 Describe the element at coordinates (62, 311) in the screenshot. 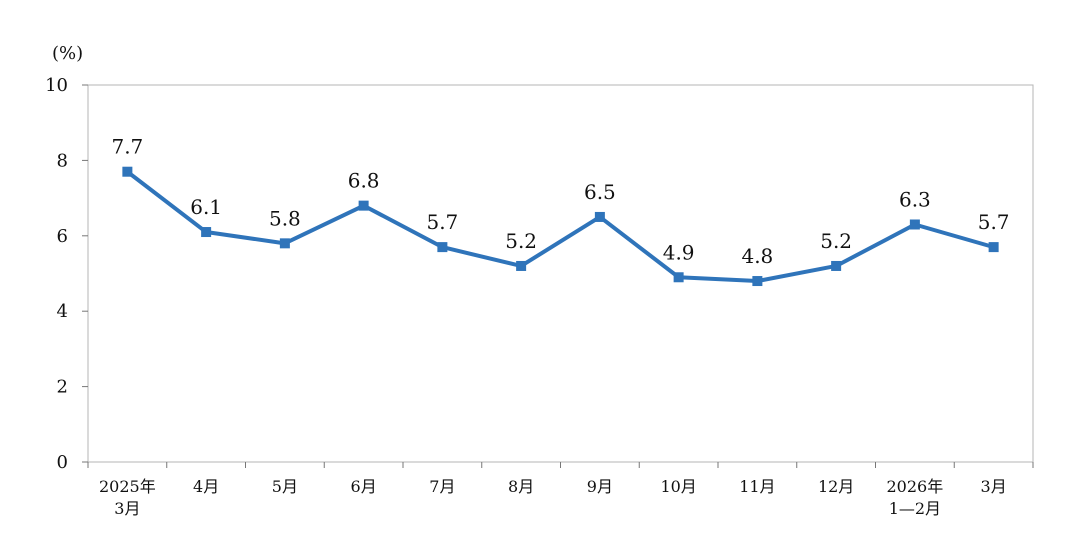

I see `y-tick-label: 4` at that location.